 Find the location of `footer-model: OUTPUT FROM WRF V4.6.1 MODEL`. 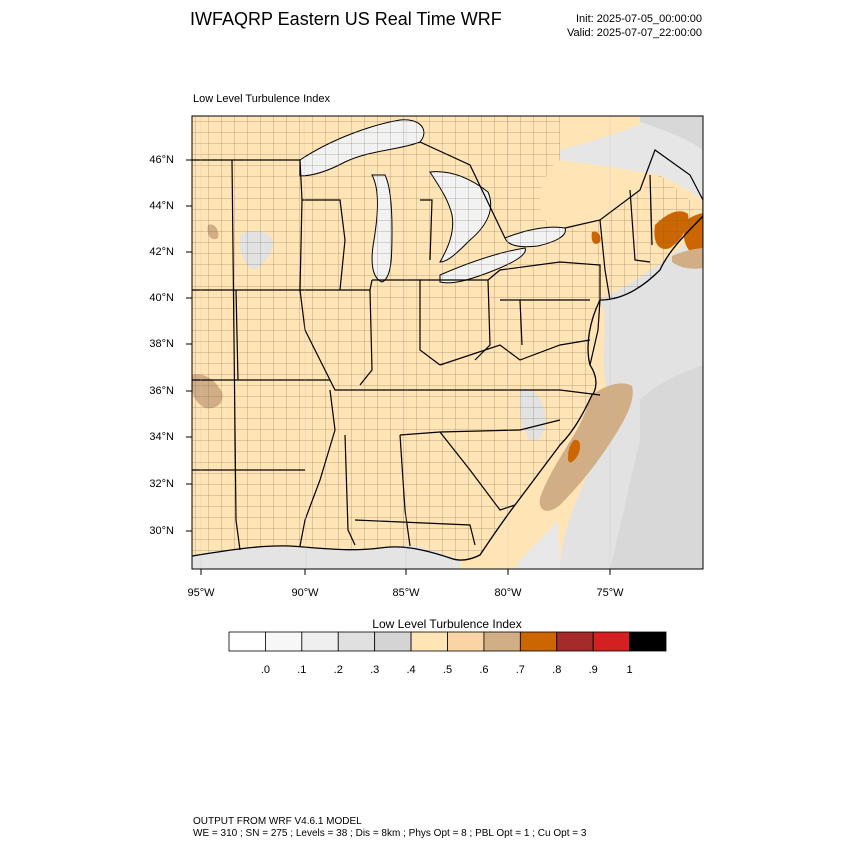

footer-model: OUTPUT FROM WRF V4.6.1 MODEL is located at coordinates (277, 821).